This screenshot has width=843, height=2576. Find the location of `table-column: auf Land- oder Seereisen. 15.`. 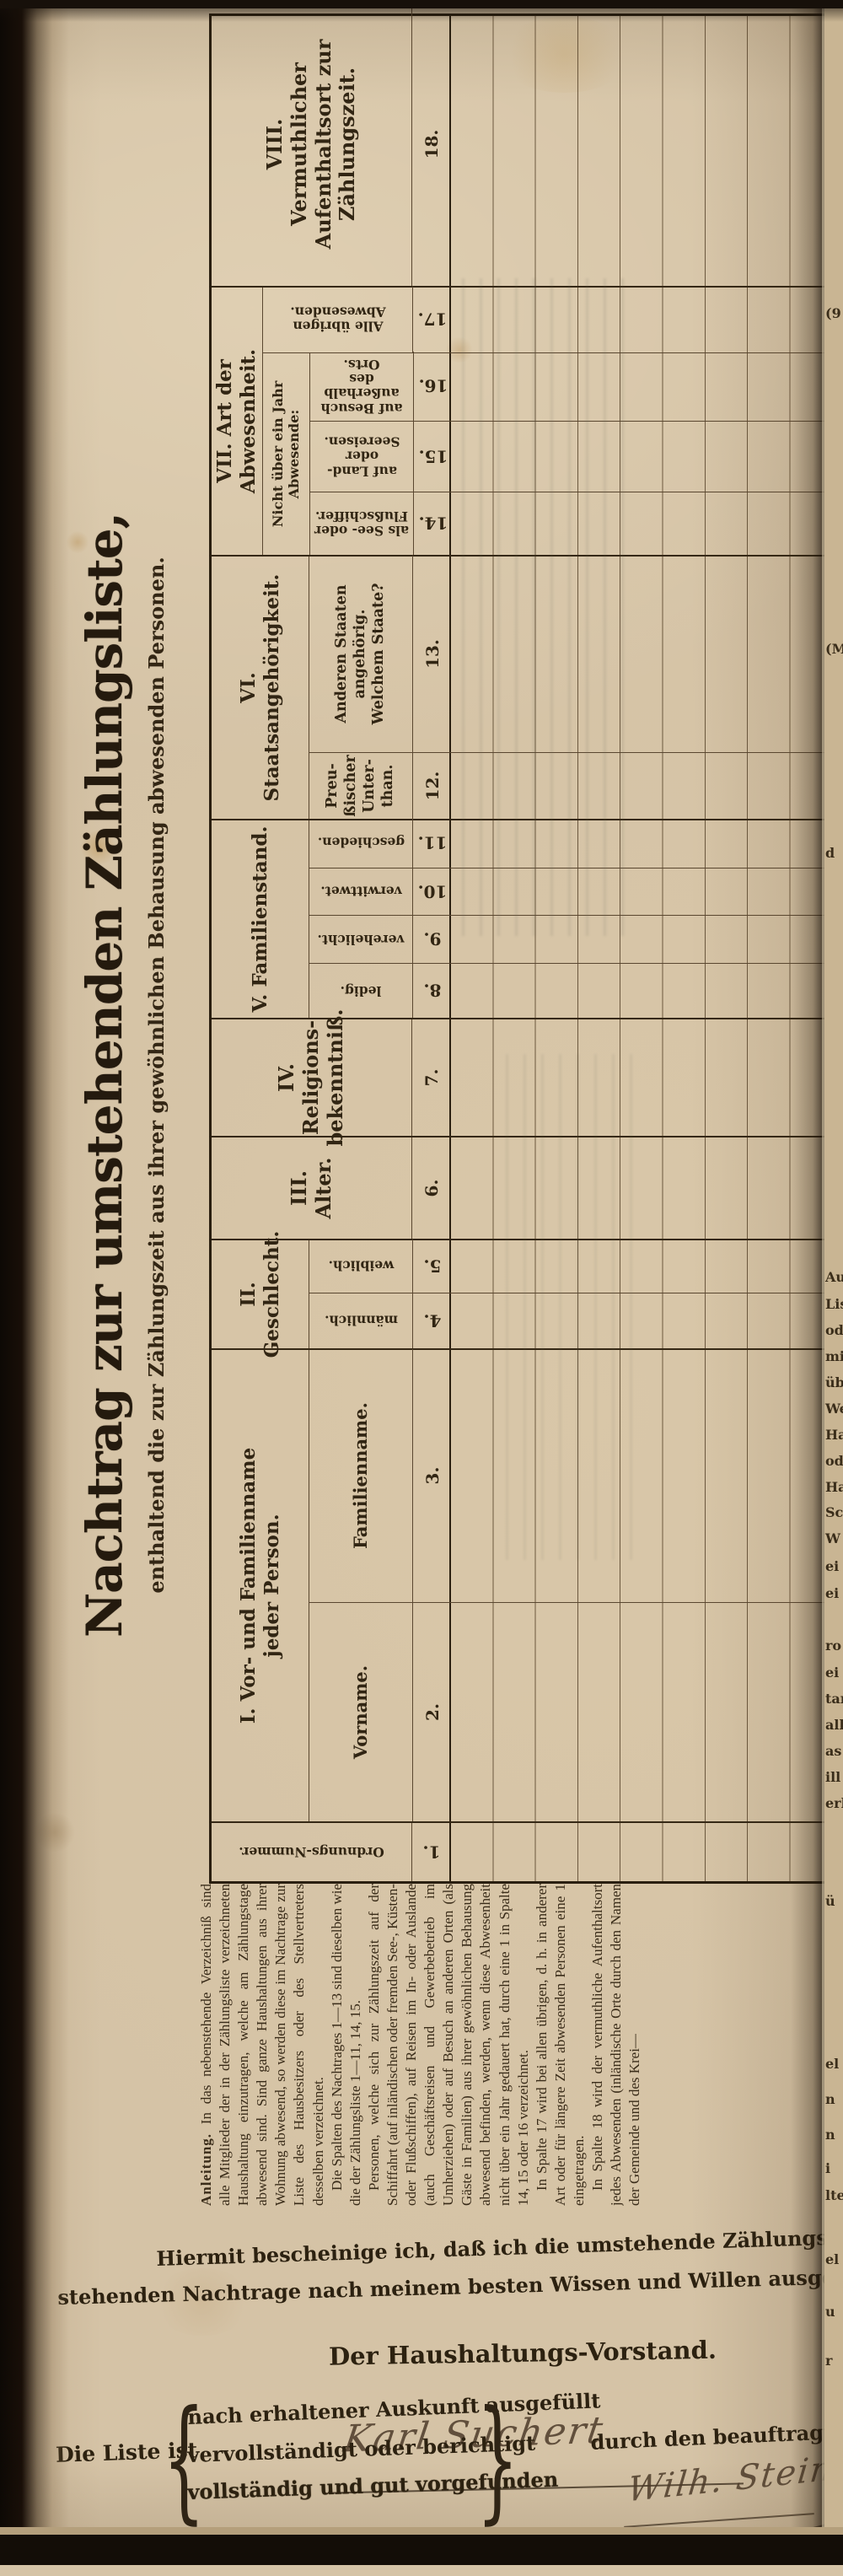

table-column: auf Land- oder Seereisen. 15. is located at coordinates (570, 456).